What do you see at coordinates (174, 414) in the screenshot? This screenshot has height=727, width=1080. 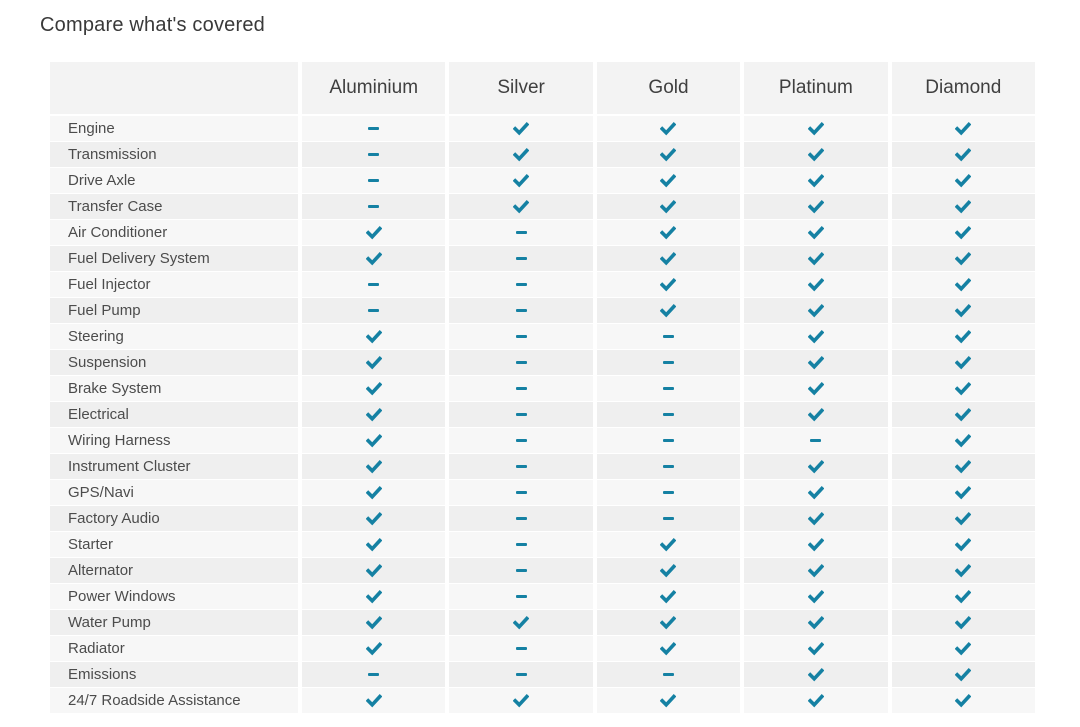 I see `row-label: Electrical` at bounding box center [174, 414].